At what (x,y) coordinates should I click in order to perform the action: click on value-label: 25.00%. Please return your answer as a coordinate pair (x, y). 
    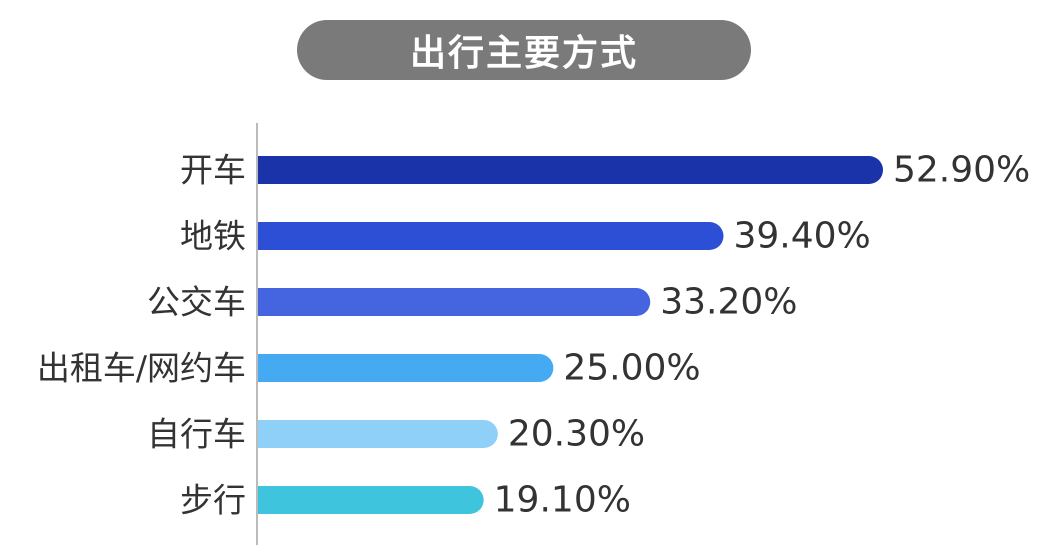
    Looking at the image, I should click on (631, 368).